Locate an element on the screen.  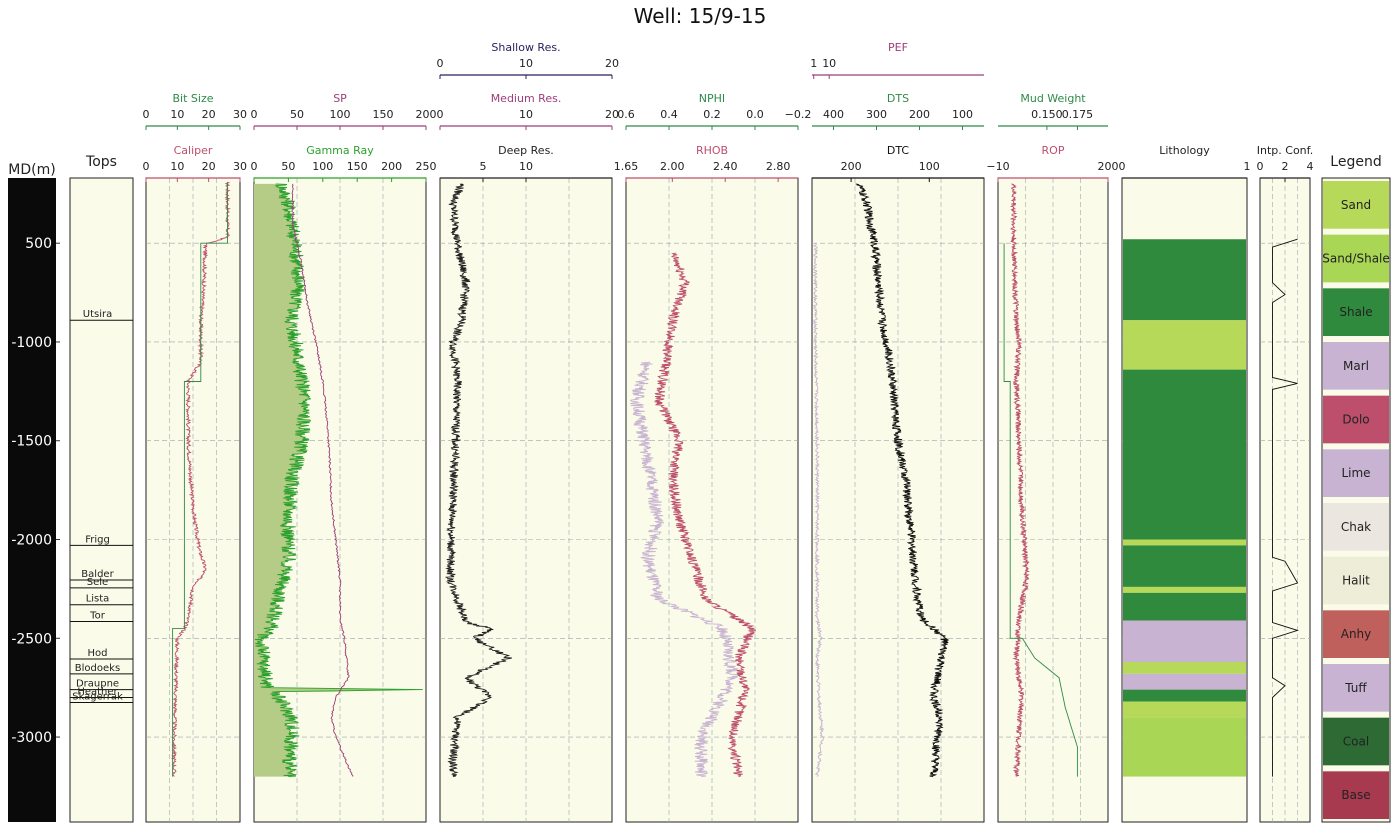
chart-title: Well: 15/9-15 is located at coordinates (700, 16).